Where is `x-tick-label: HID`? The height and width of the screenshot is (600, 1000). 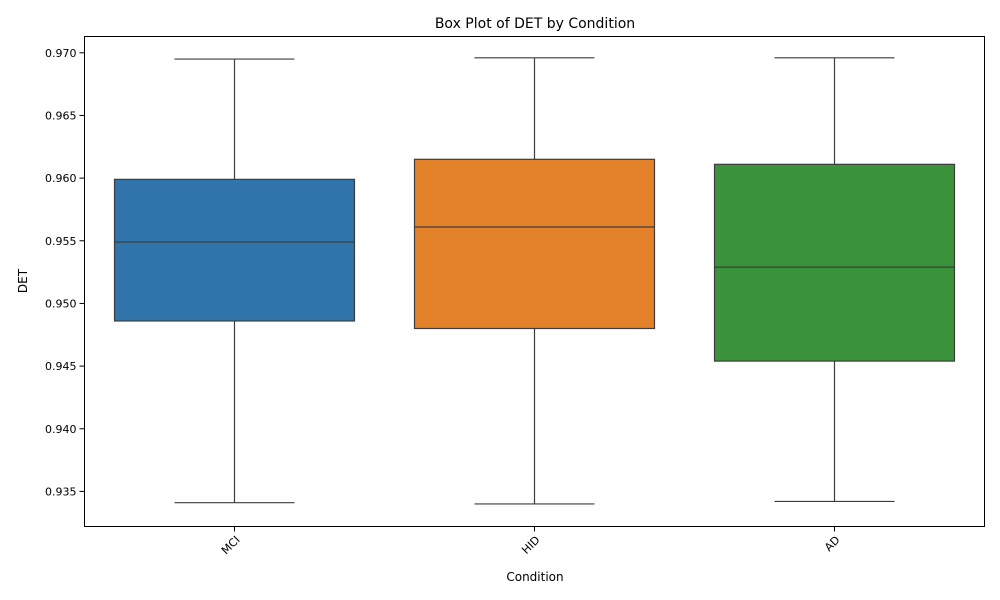 x-tick-label: HID is located at coordinates (530, 544).